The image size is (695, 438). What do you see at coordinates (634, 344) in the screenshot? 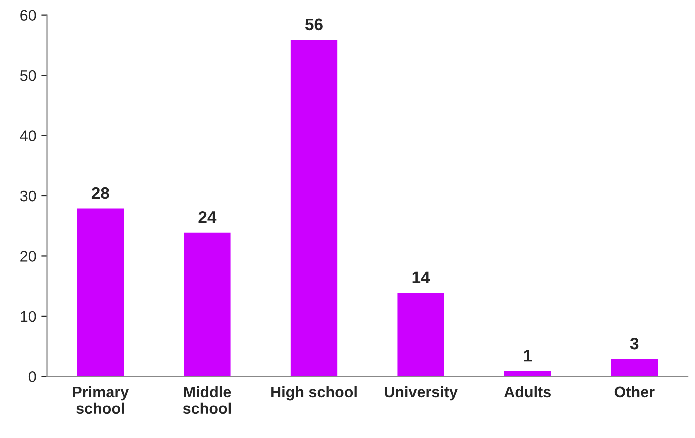
I see `data-label: 3` at bounding box center [634, 344].